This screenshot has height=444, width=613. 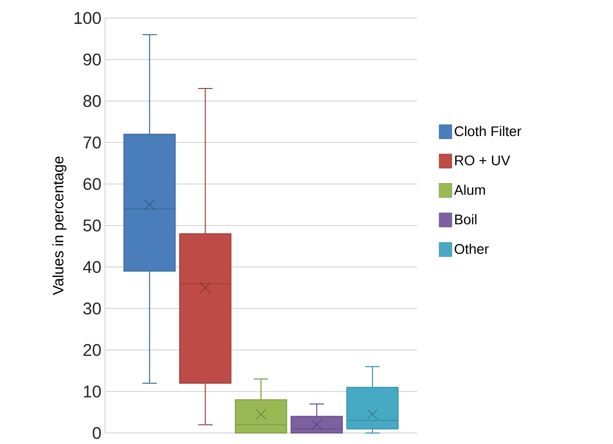 I want to click on y-tick-label: 20, so click(x=92, y=350).